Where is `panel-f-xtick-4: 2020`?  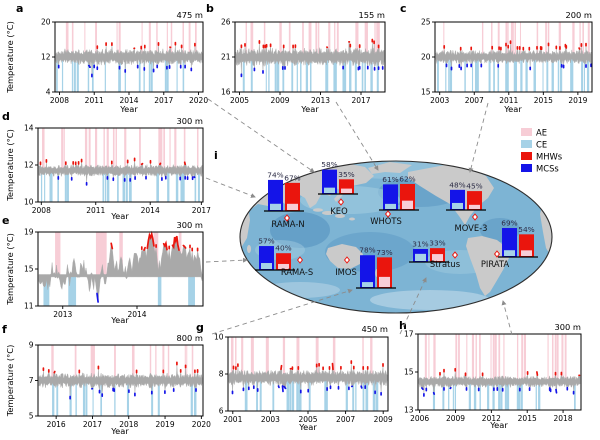
panel-f-xtick-4: 2020 is located at coordinates (201, 424).